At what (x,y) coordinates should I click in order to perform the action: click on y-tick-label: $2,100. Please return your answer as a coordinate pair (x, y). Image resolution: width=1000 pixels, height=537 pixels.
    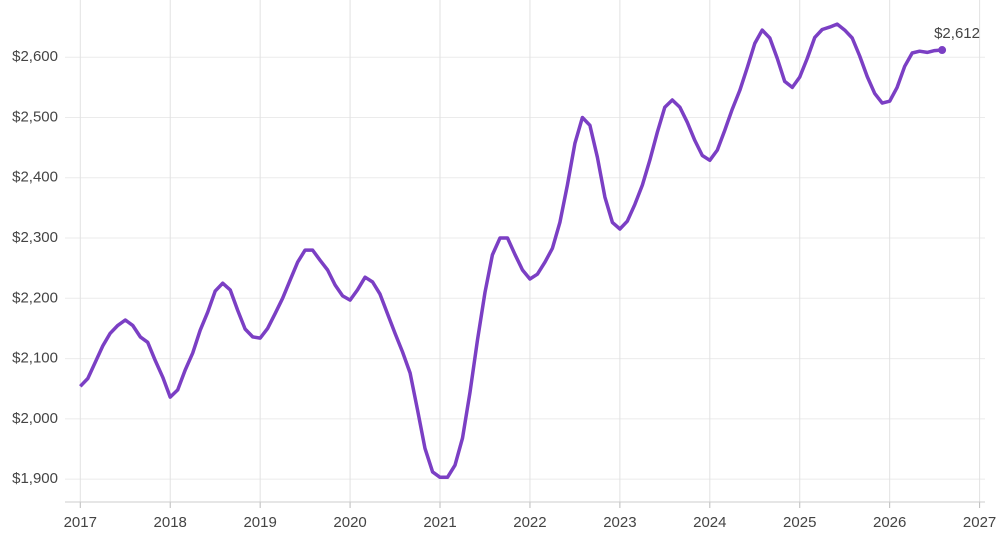
    Looking at the image, I should click on (35, 358).